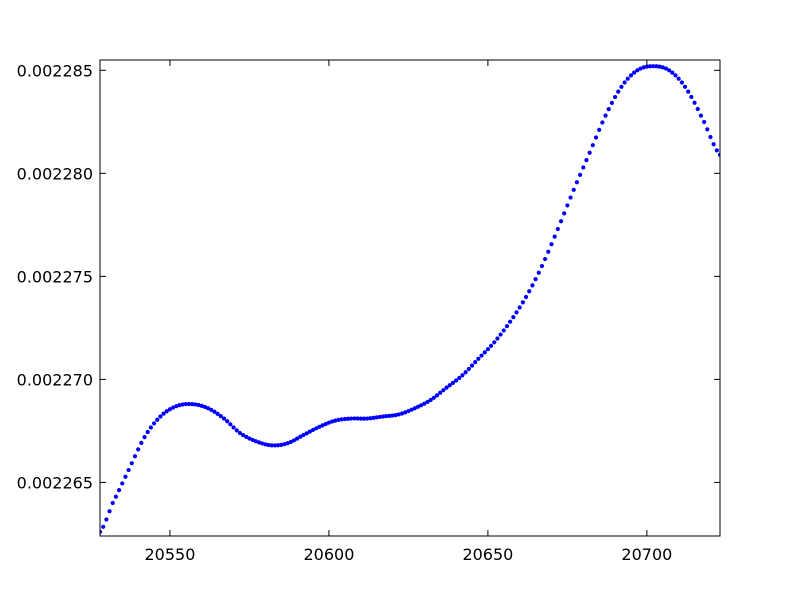 This screenshot has width=800, height=597. What do you see at coordinates (55, 482) in the screenshot?
I see `y-tick-label: 0.002265` at bounding box center [55, 482].